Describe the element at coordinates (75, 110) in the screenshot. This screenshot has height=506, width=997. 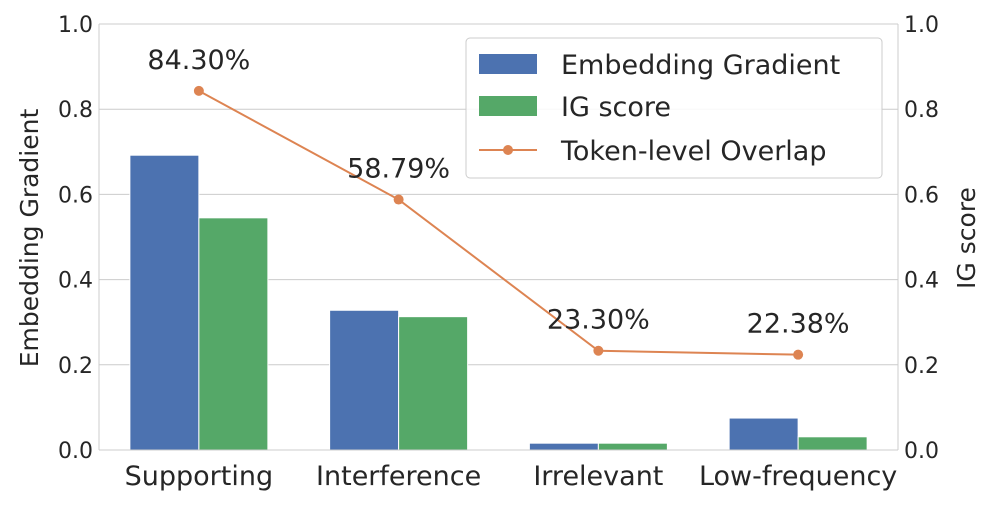
I see `left-tick-label-4: 0.8` at that location.